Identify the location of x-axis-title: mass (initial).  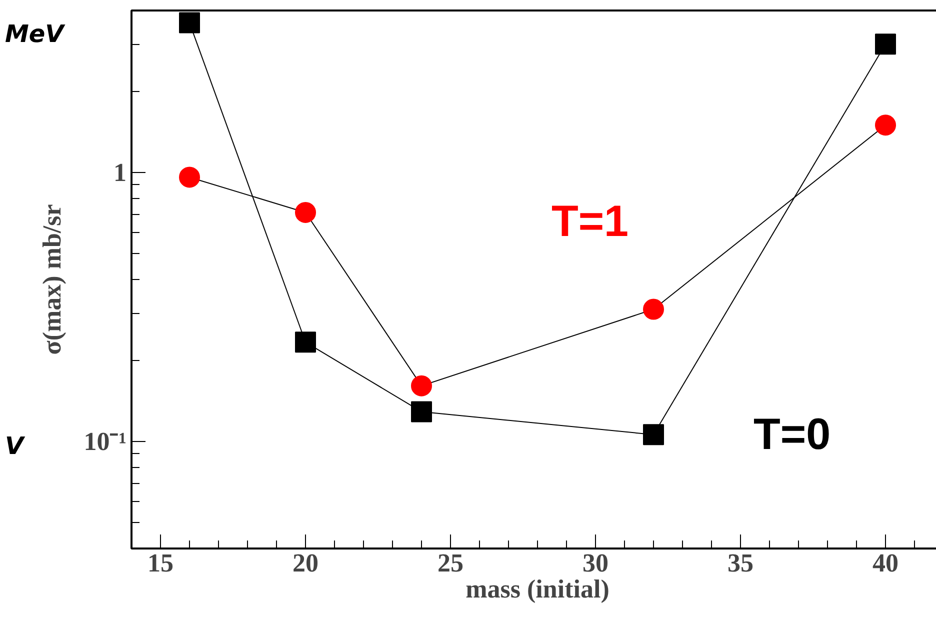
(538, 589).